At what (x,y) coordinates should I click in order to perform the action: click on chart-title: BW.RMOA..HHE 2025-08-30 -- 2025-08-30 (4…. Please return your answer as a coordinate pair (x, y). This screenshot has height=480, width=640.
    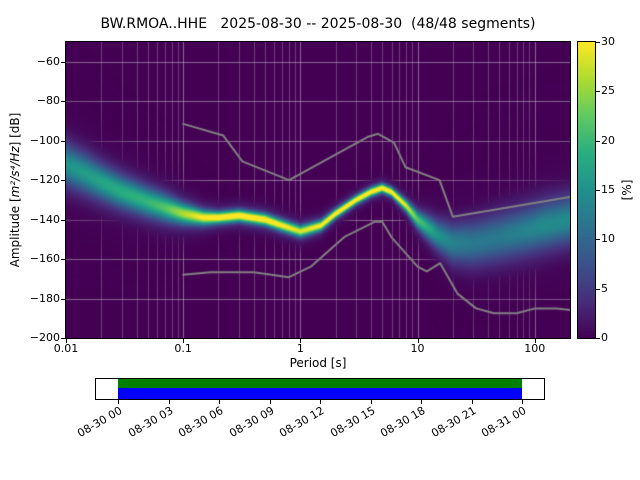
    Looking at the image, I should click on (318, 24).